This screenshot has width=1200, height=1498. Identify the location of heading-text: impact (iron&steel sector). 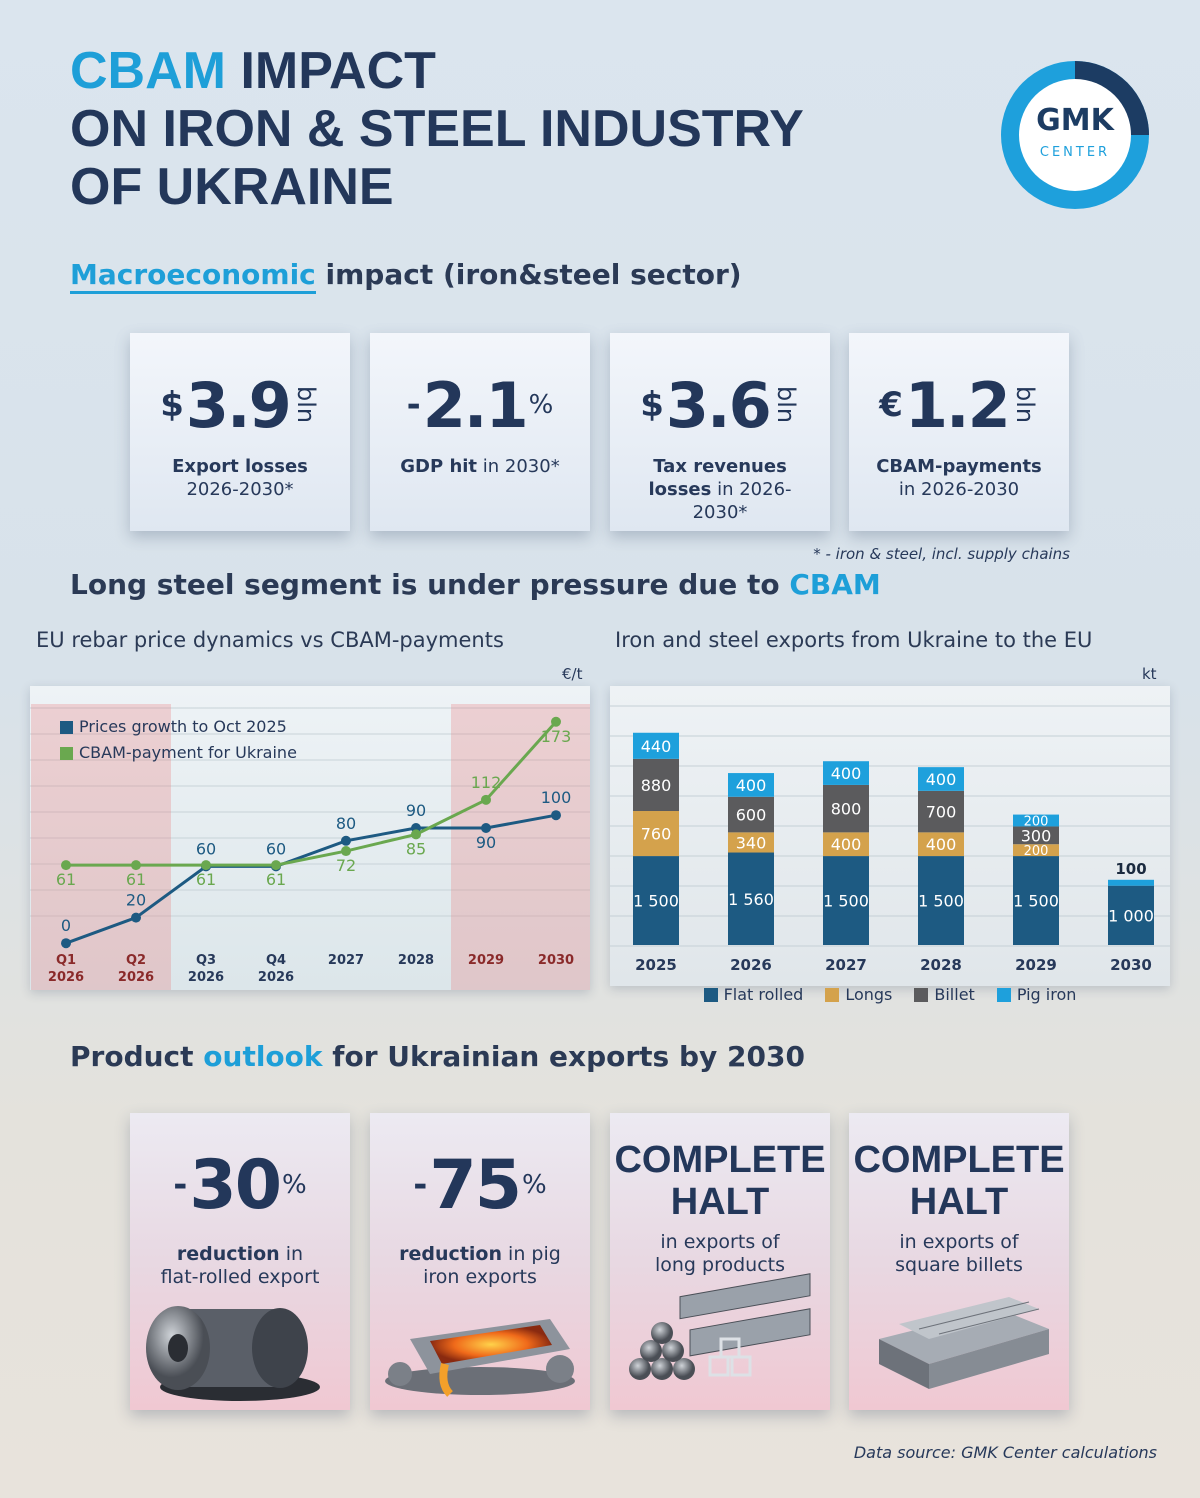
(533, 274).